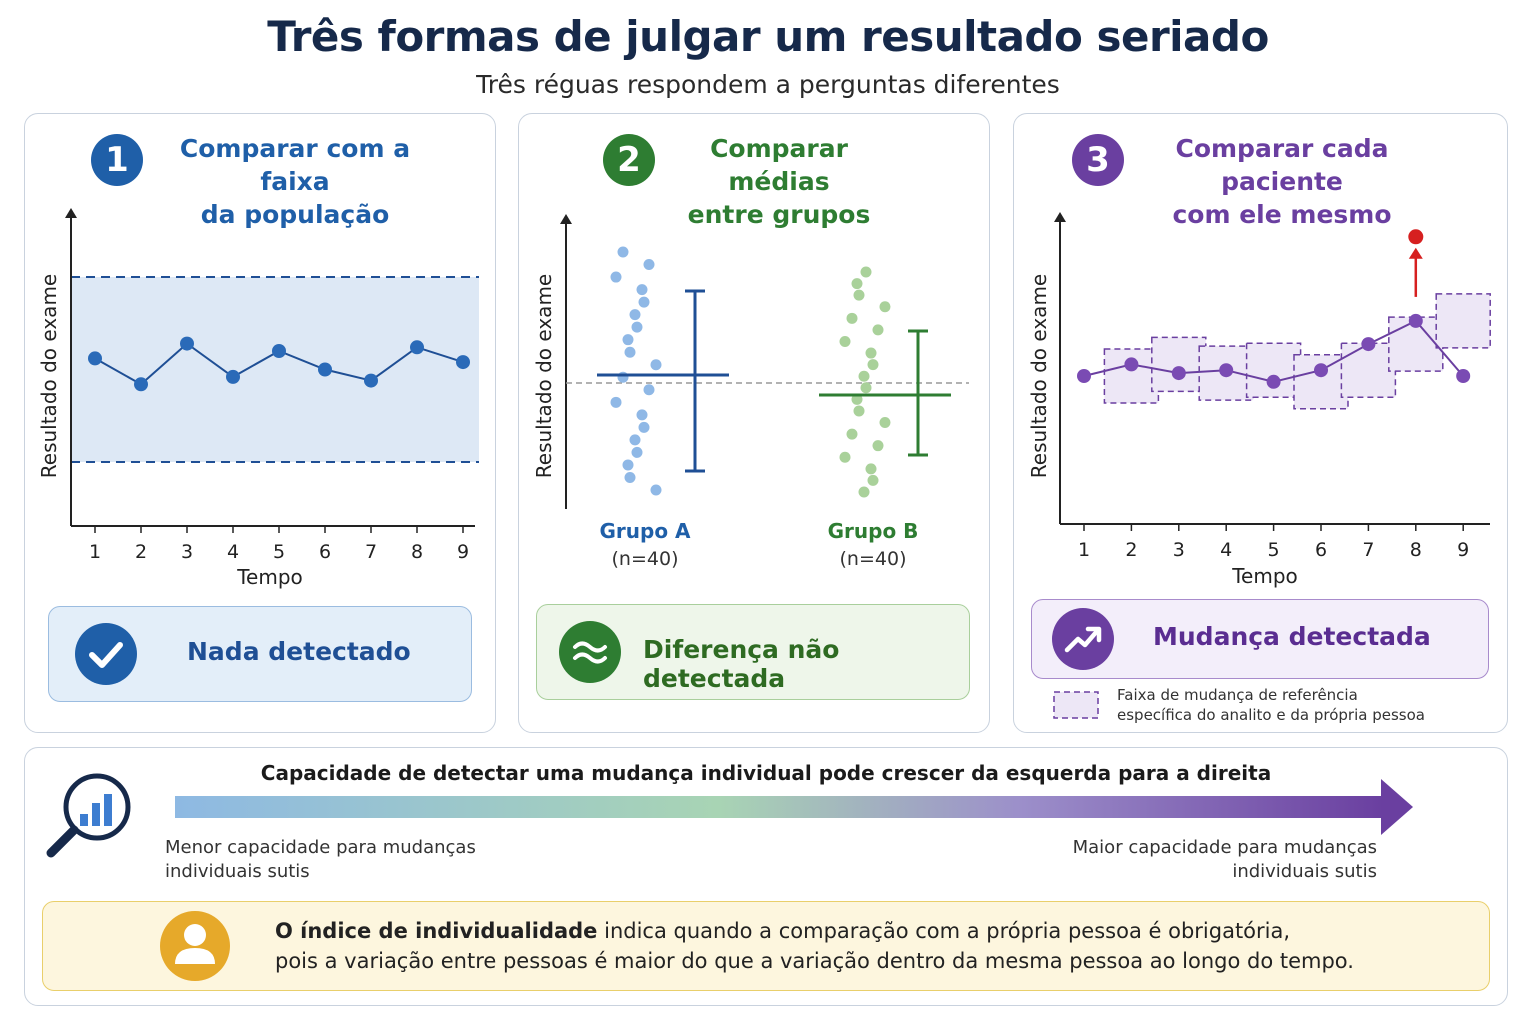  What do you see at coordinates (117, 160) in the screenshot?
I see `panel-number-badge: 1` at bounding box center [117, 160].